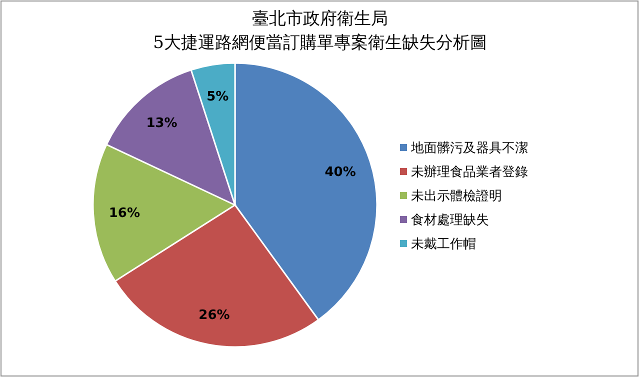 This screenshot has height=378, width=640. What do you see at coordinates (450, 220) in the screenshot?
I see `legend-label: 食材處理缺失` at bounding box center [450, 220].